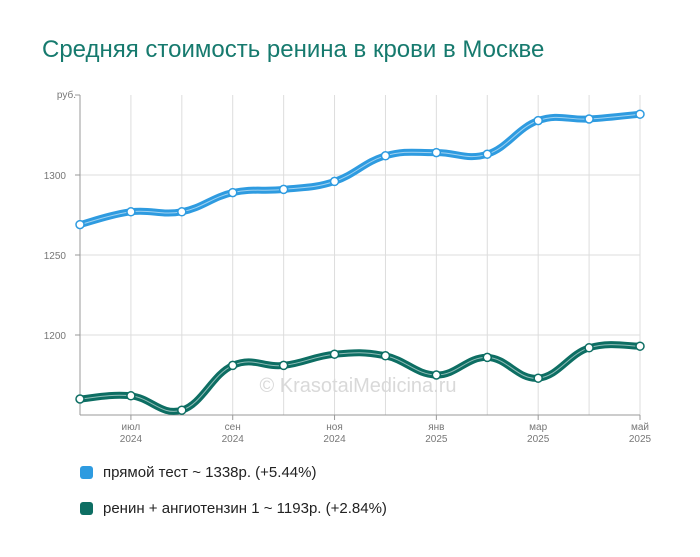 The image size is (700, 557). I want to click on legend-item-renin-angiotensin: ренин + ангиотензин 1 ~ 1193р. (+2.84%), so click(233, 508).